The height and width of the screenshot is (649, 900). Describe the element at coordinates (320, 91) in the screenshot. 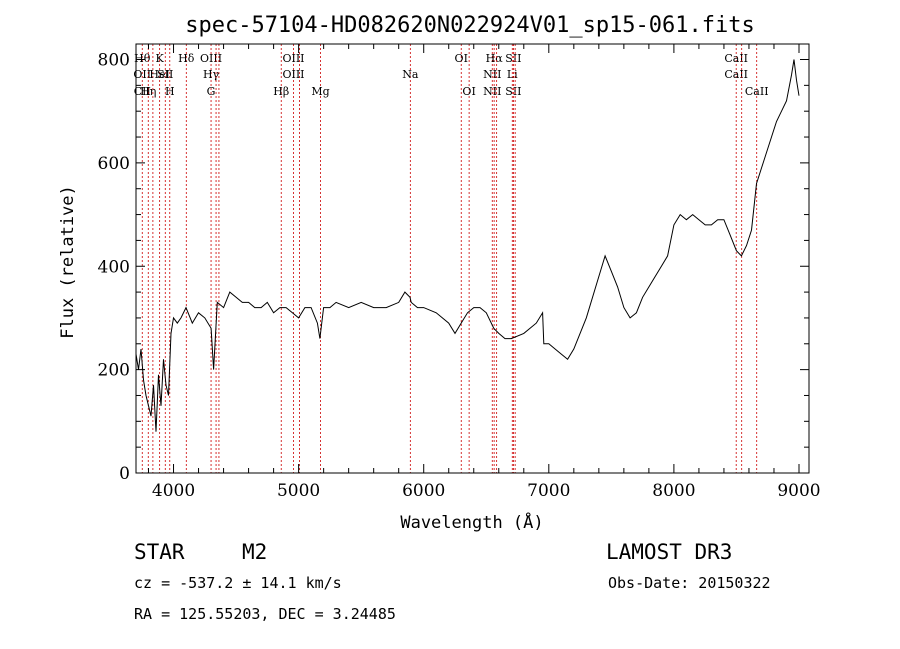

I see `spectral-line-label: Mg` at that location.